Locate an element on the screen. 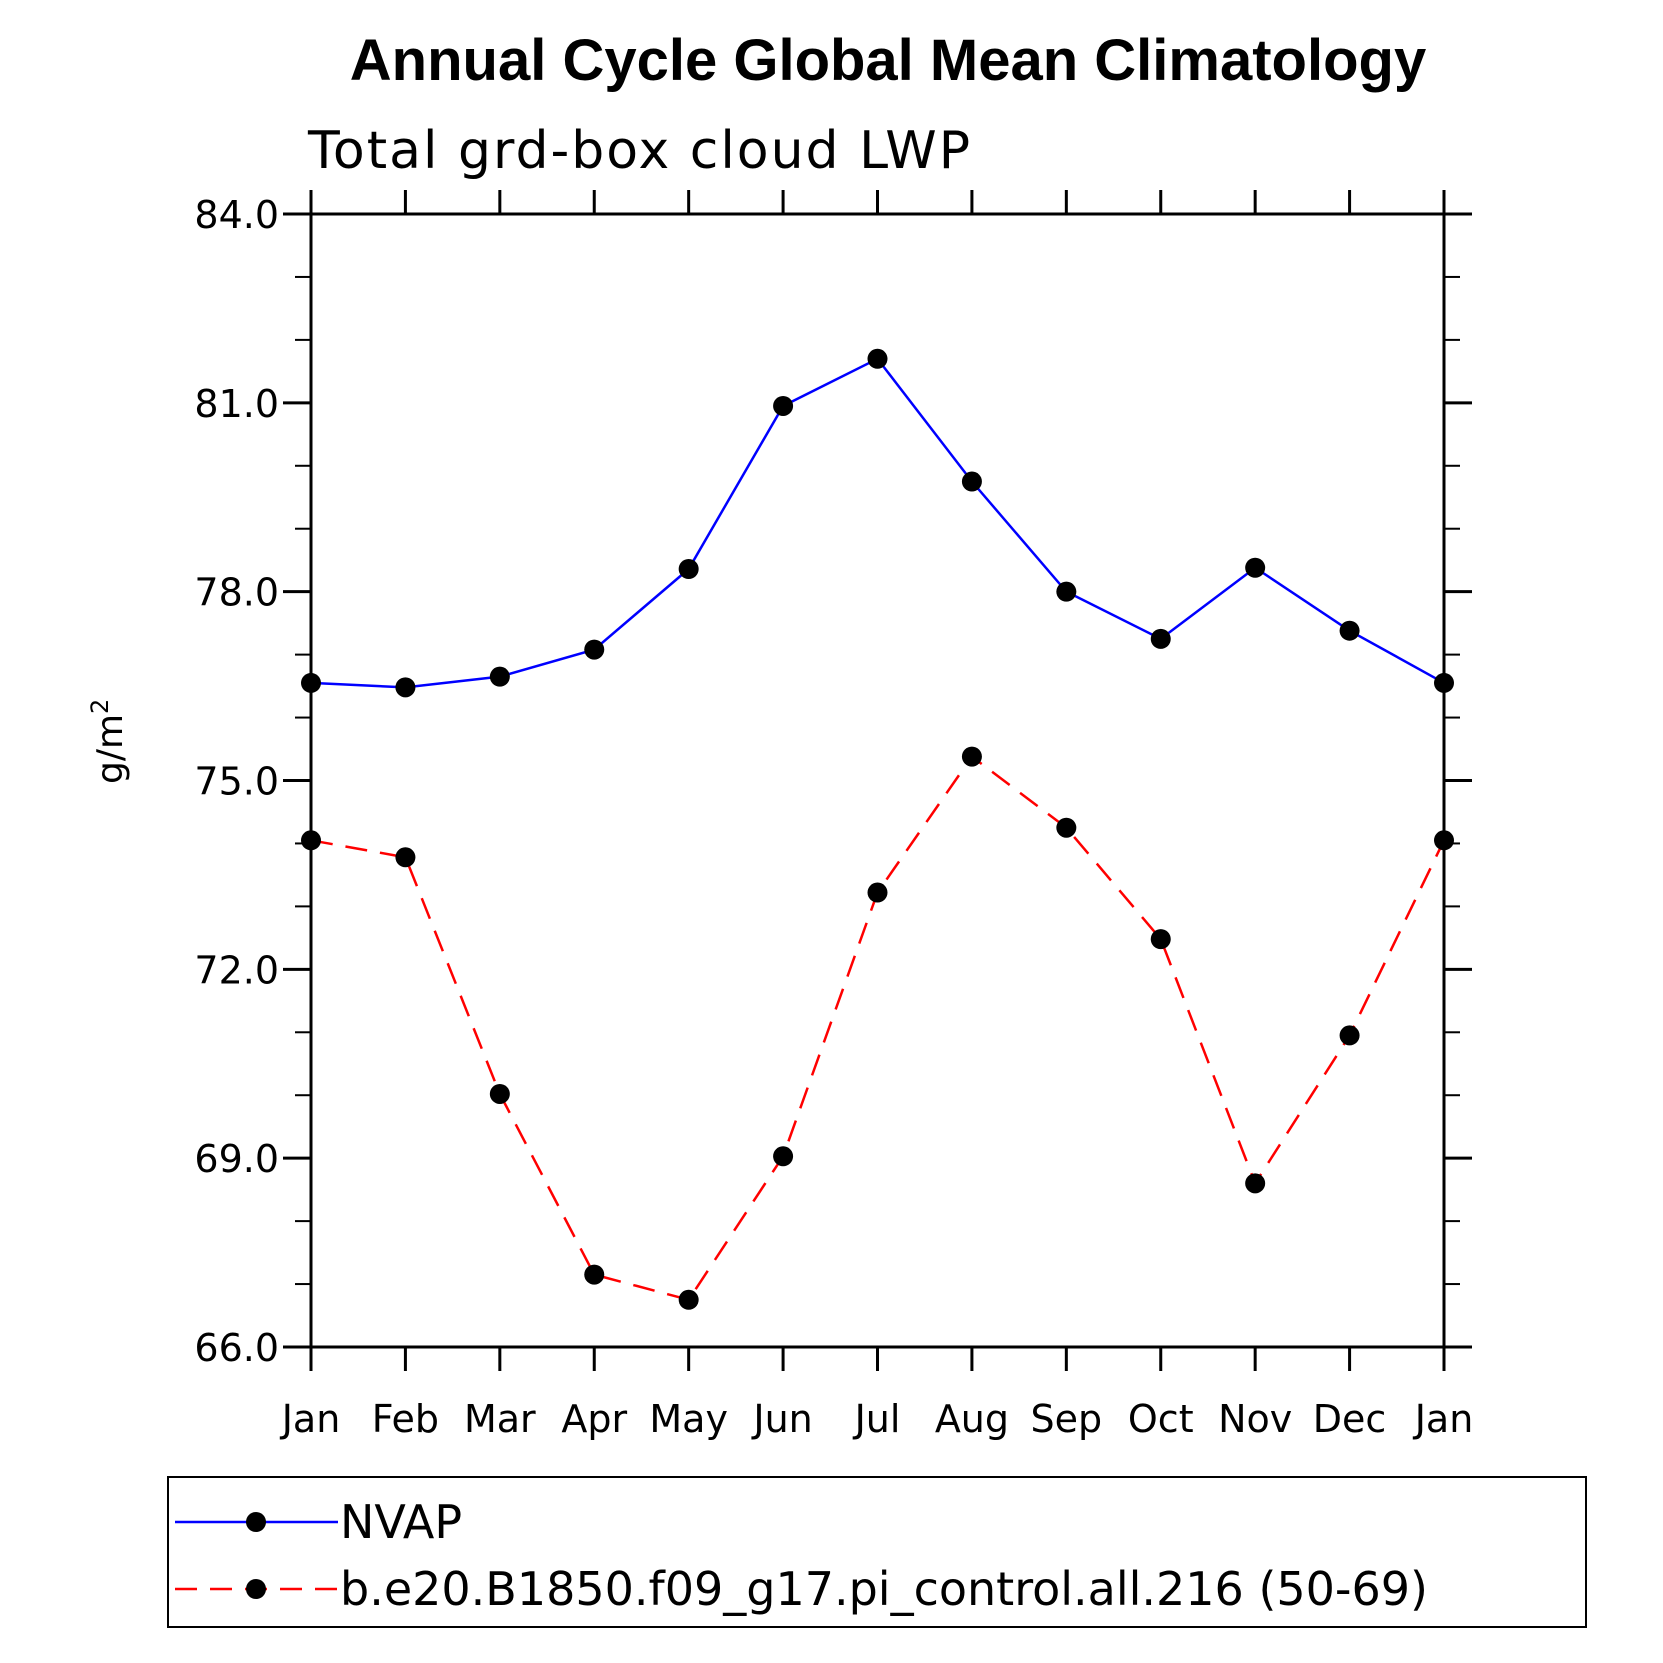  x-tick-label: Feb is located at coordinates (405, 1419).